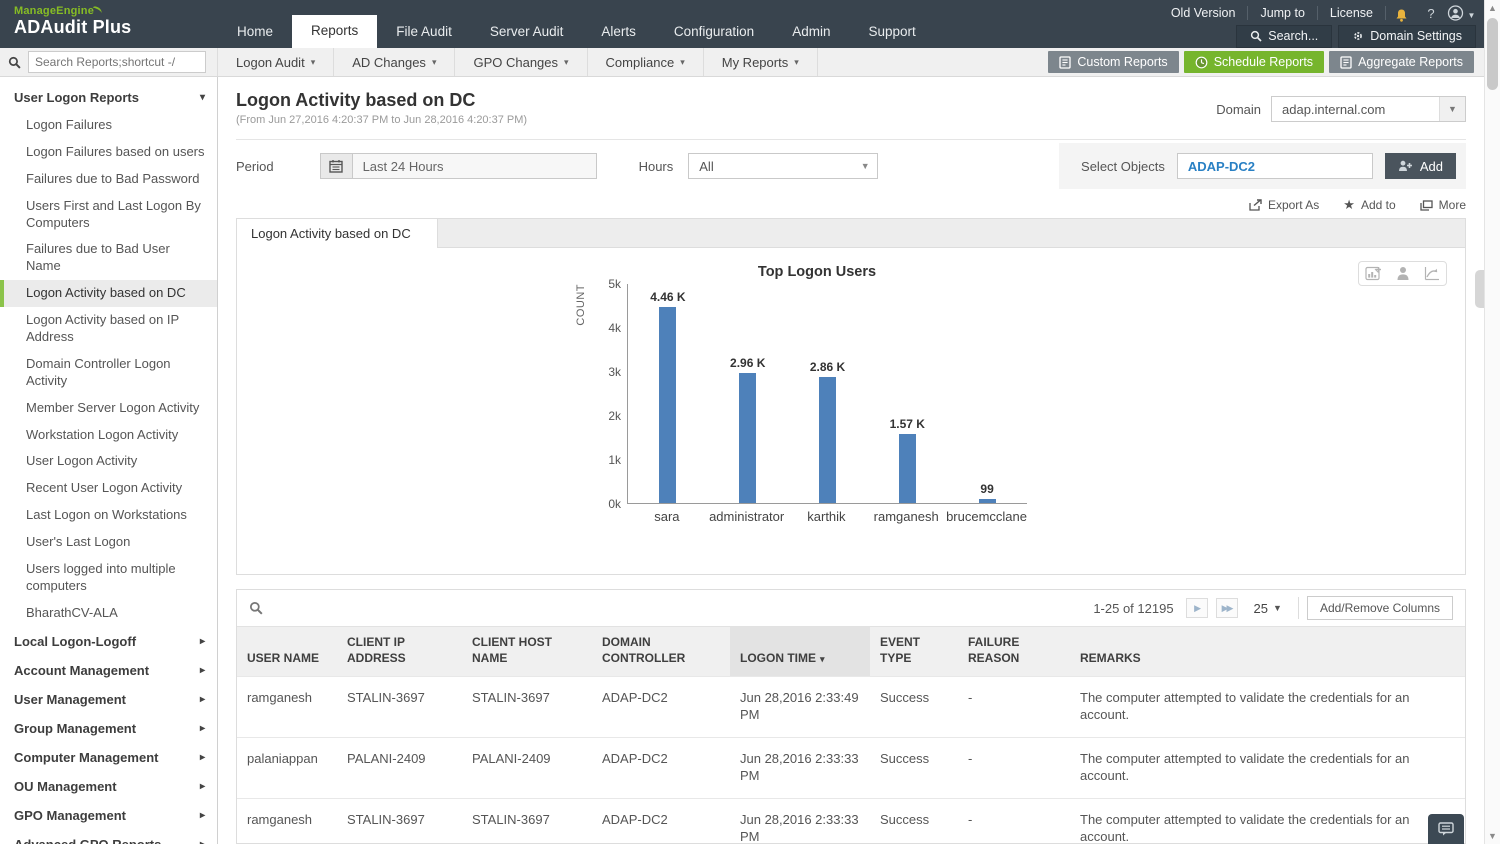 The width and height of the screenshot is (1500, 844). Describe the element at coordinates (335, 166) in the screenshot. I see `calendar-icon` at that location.